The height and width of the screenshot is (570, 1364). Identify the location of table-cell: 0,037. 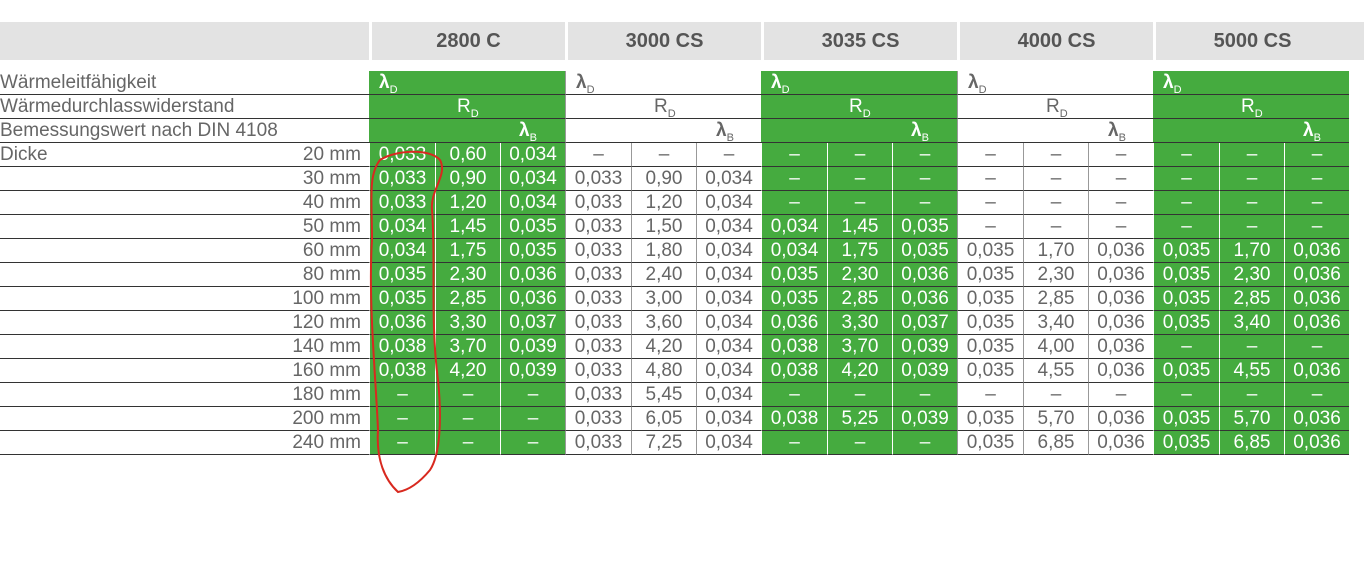
(532, 323).